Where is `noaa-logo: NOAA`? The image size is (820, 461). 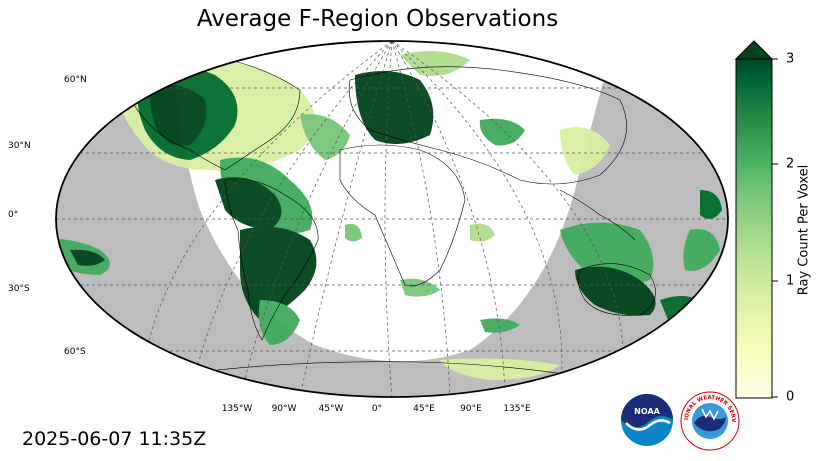
noaa-logo: NOAA is located at coordinates (647, 420).